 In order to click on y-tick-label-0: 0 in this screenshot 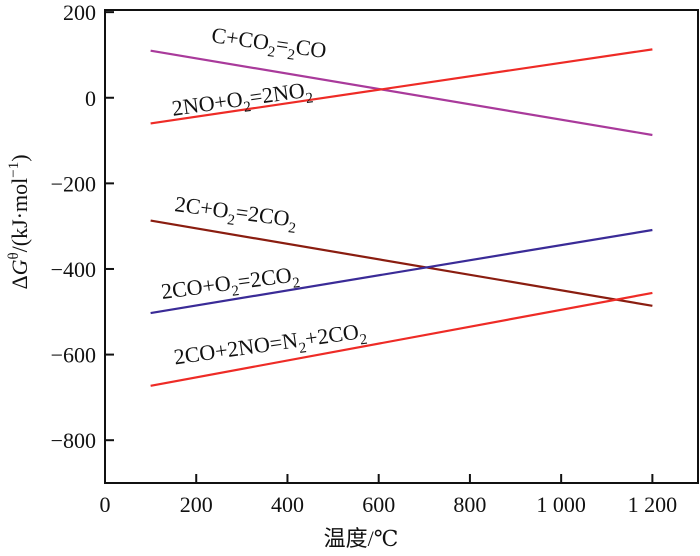, I will do `click(90, 98)`.